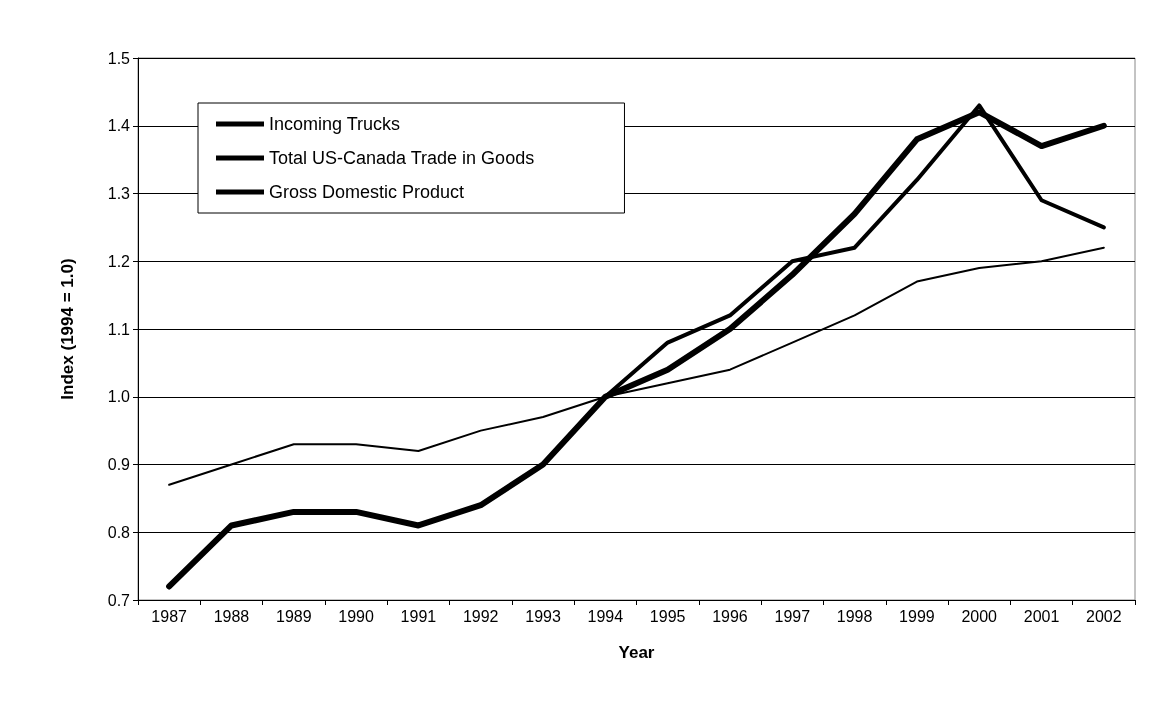 This screenshot has height=723, width=1174. I want to click on x-tick-label: 1998, so click(854, 616).